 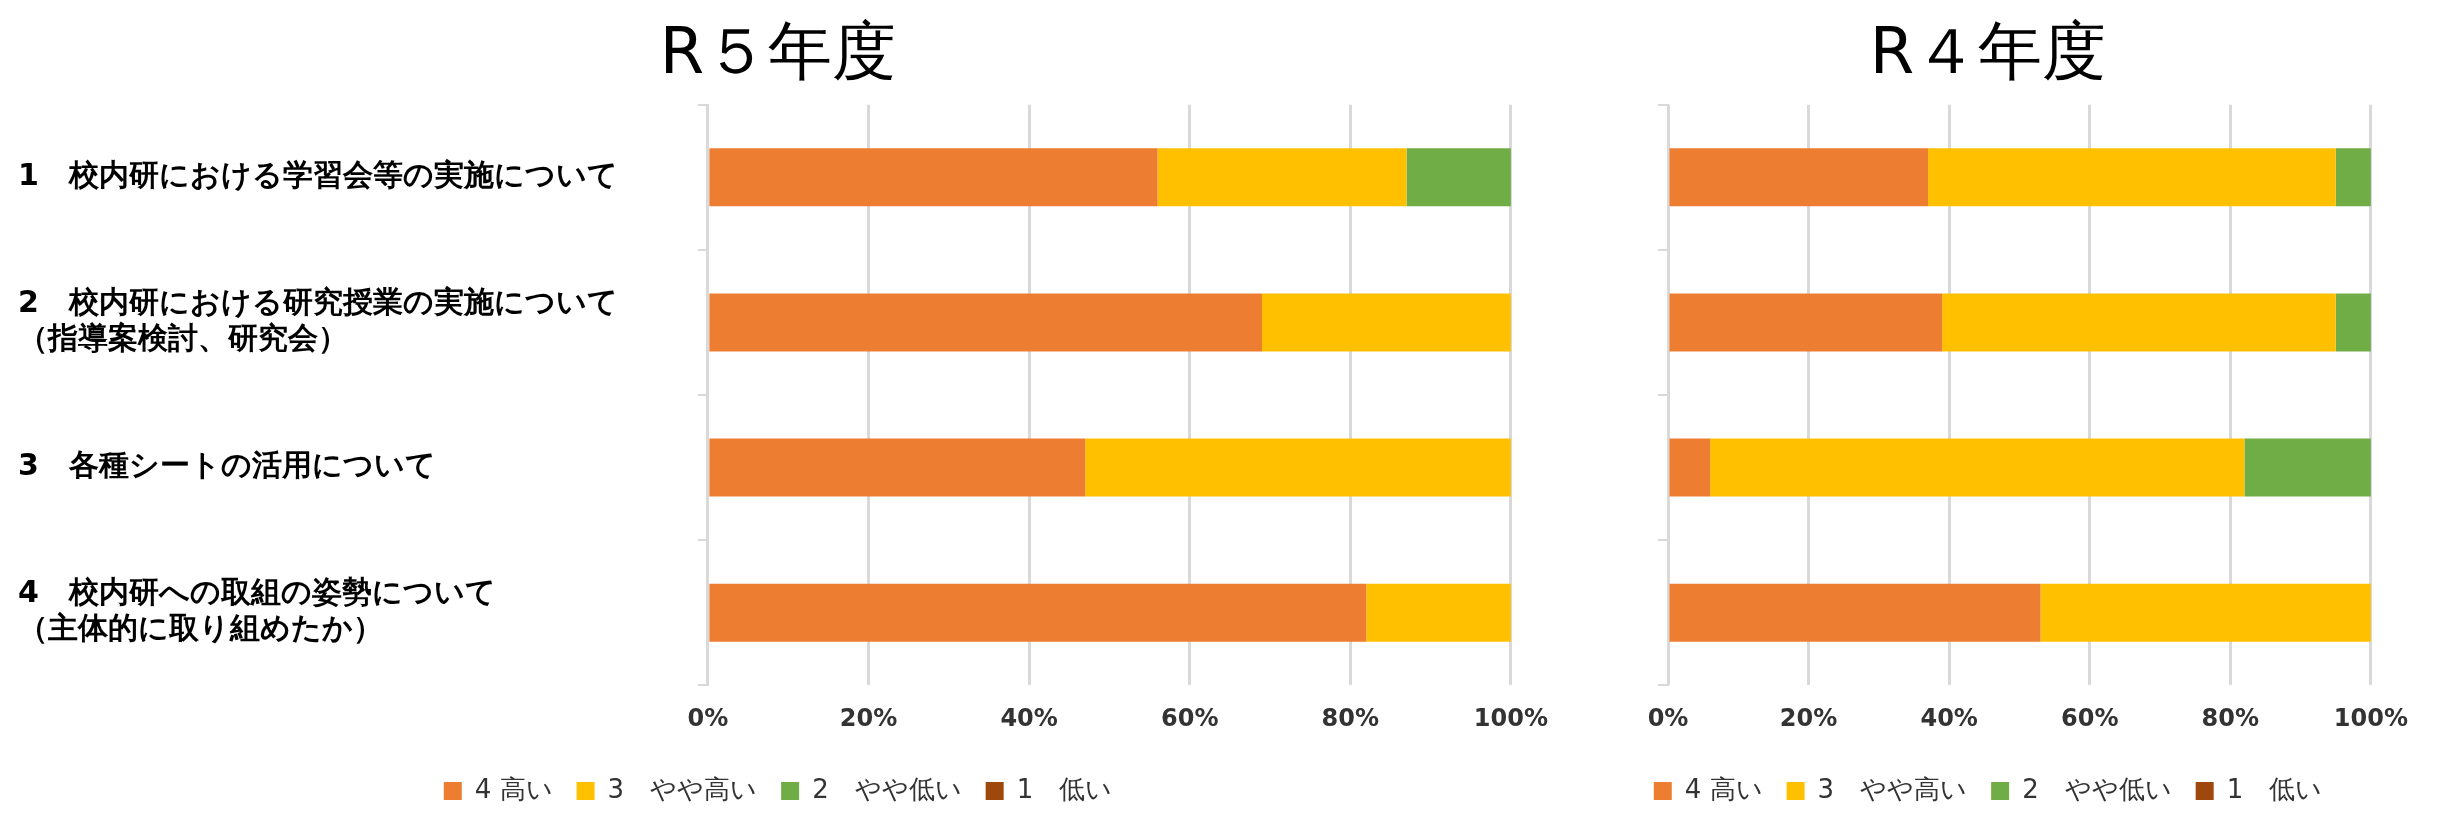 What do you see at coordinates (227, 465) in the screenshot?
I see `y-tick-label: 3 各種シートの活用について` at bounding box center [227, 465].